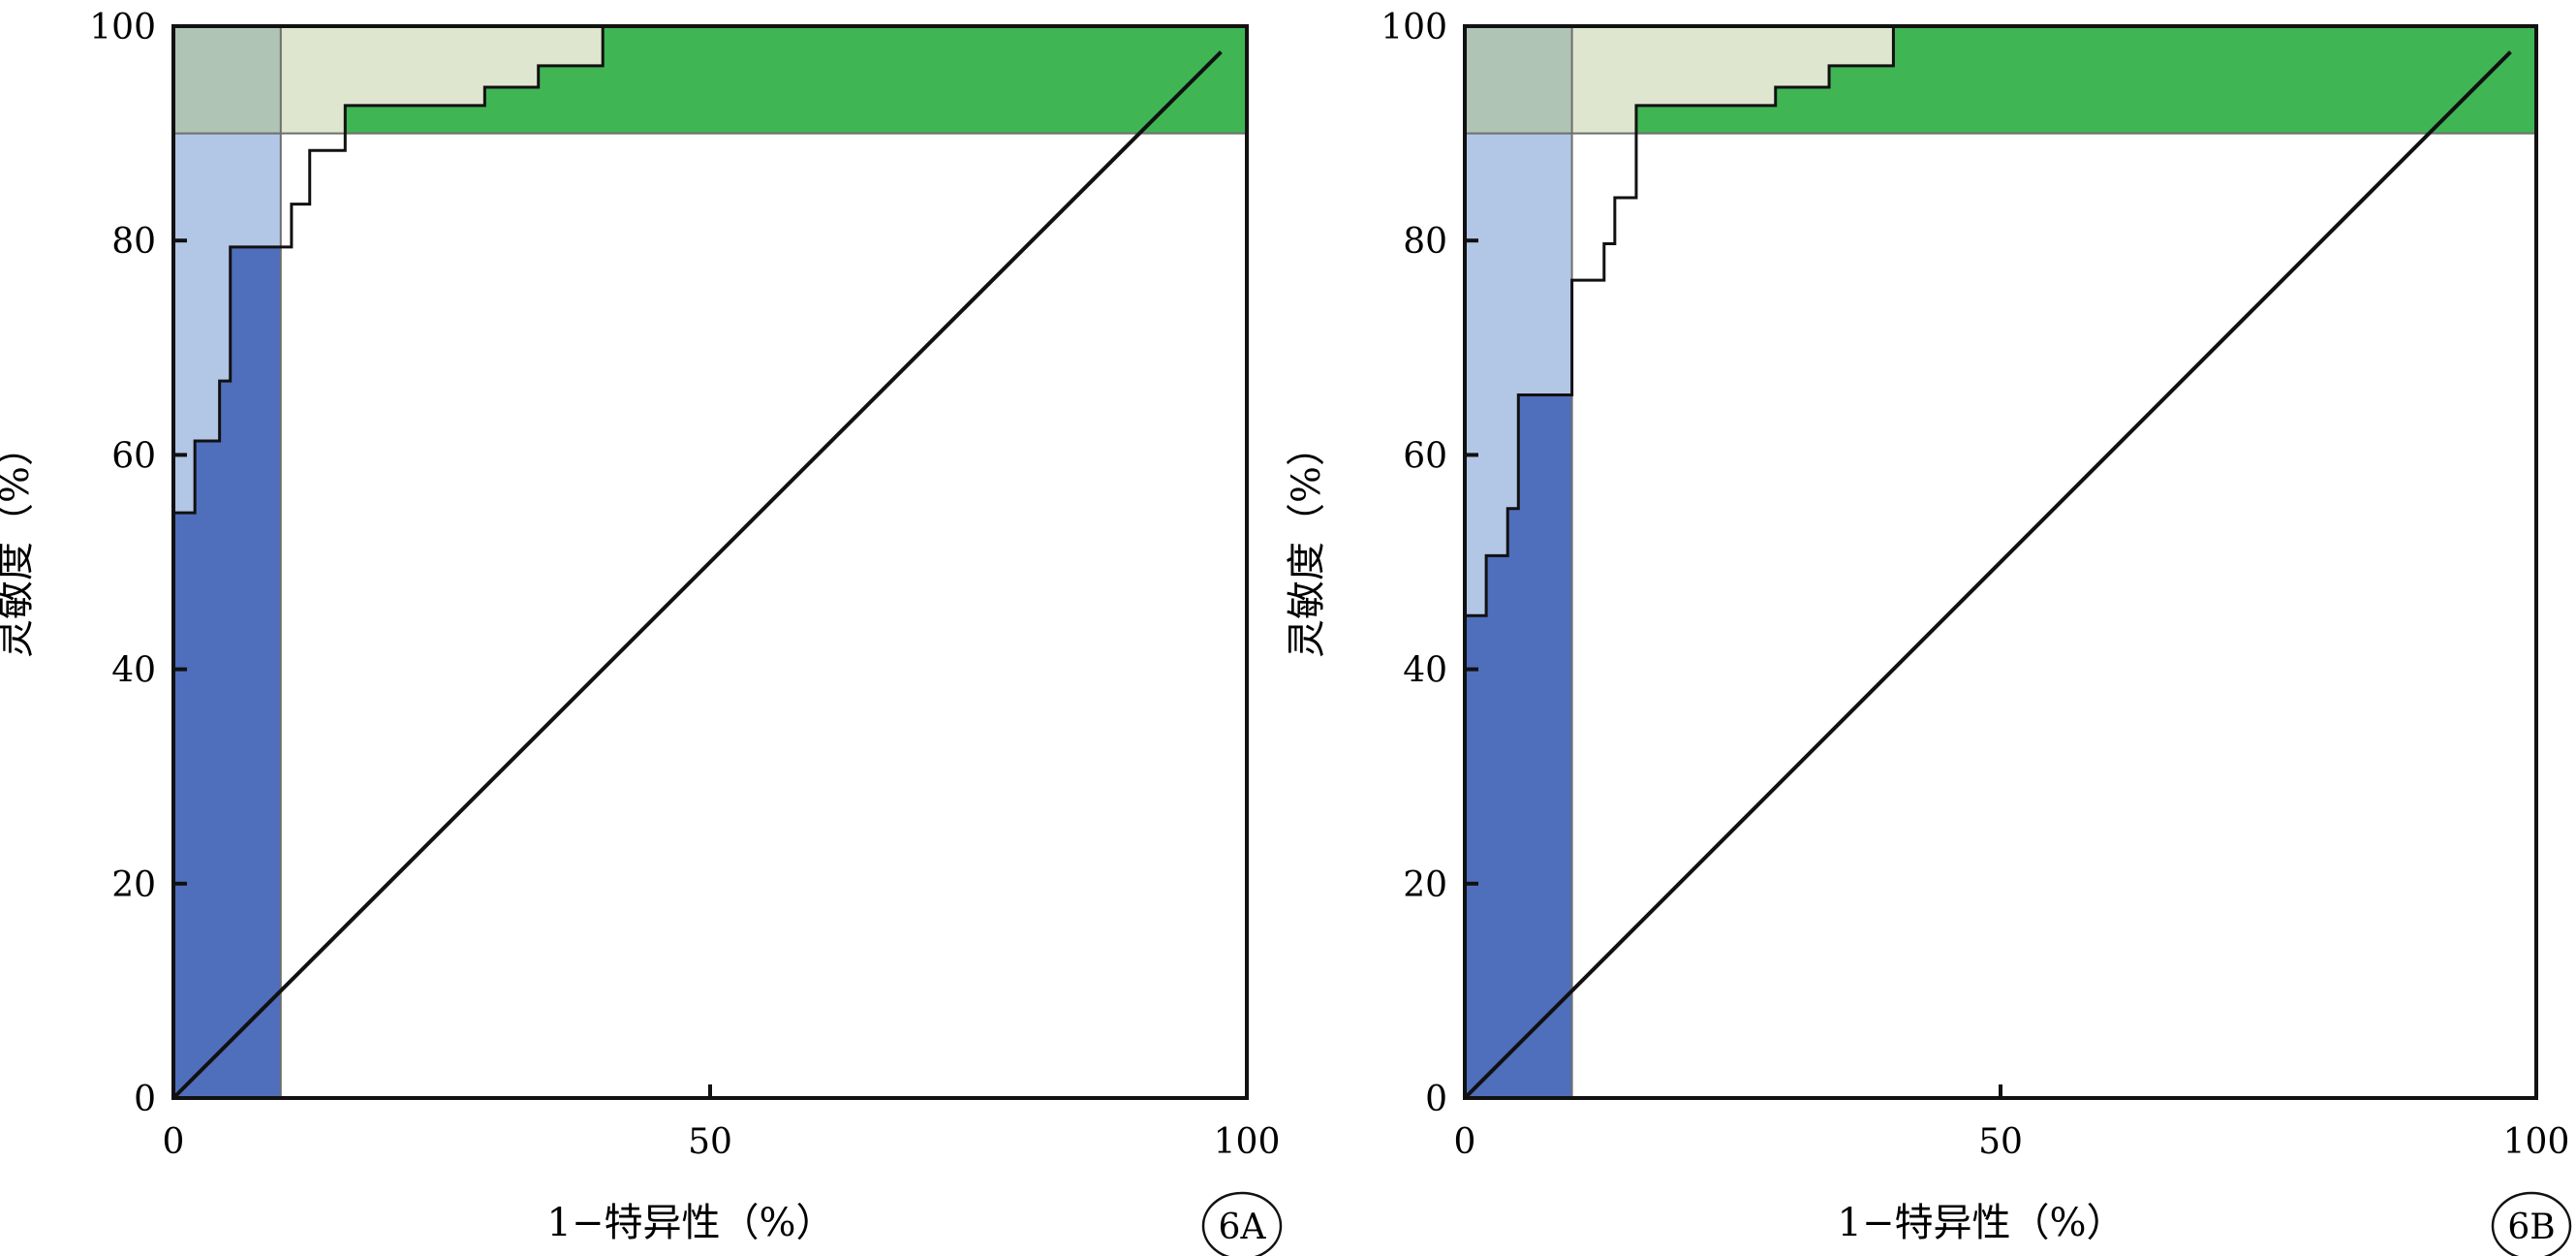 This screenshot has width=2576, height=1256. What do you see at coordinates (2531, 1227) in the screenshot?
I see `panel-tag-label: 6B` at bounding box center [2531, 1227].